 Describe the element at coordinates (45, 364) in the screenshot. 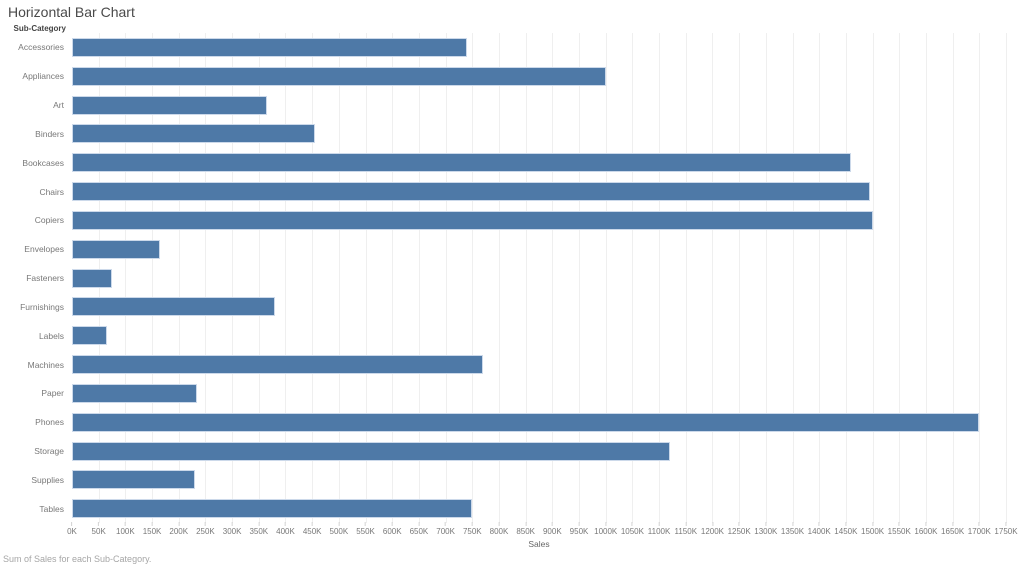

I see `category-label: Machines` at that location.